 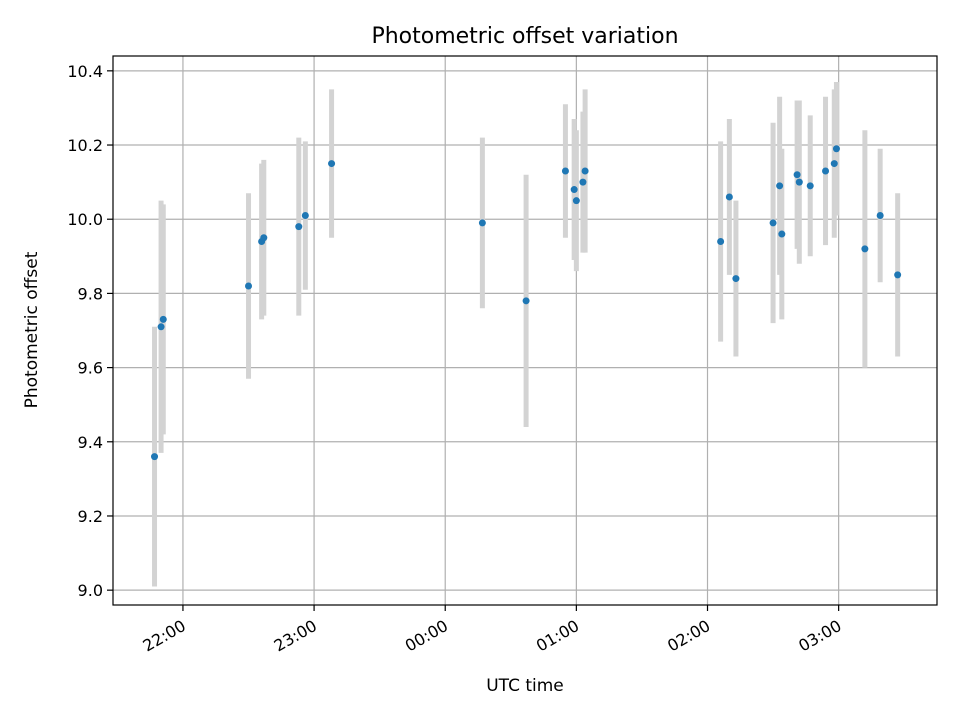 I want to click on y-tick-label: 9.4, so click(x=90, y=442).